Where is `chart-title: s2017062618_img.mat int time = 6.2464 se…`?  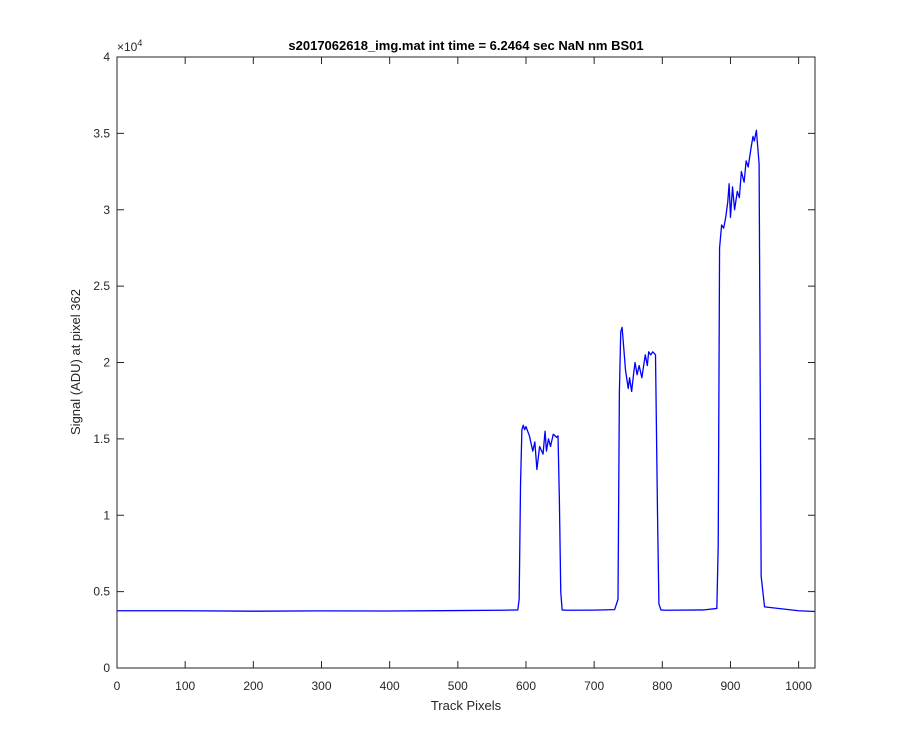
chart-title: s2017062618_img.mat int time = 6.2464 se… is located at coordinates (465, 45).